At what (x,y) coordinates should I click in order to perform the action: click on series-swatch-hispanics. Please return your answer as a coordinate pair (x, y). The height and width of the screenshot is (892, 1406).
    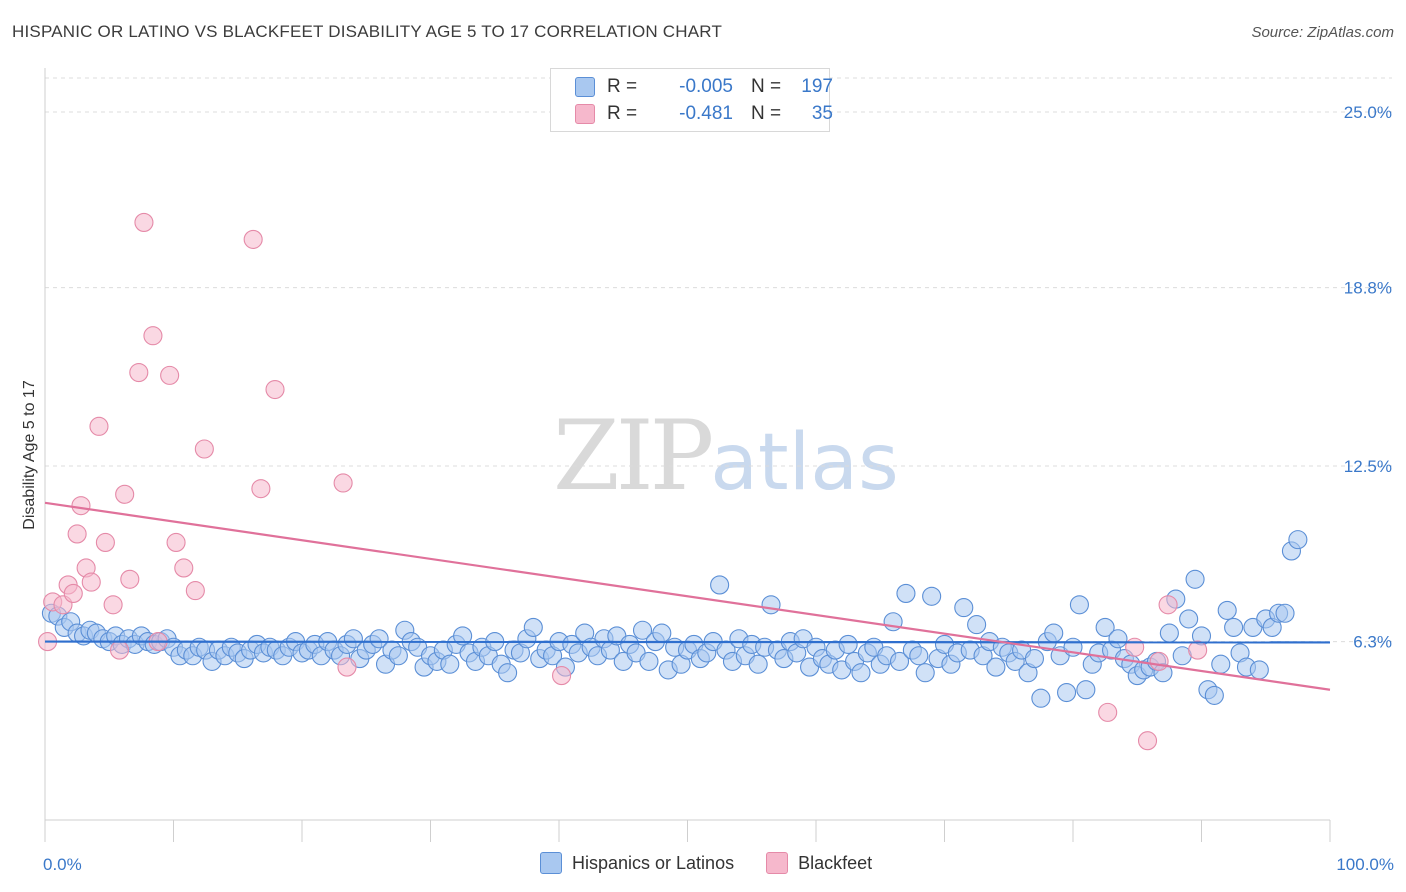
    Looking at the image, I should click on (551, 863).